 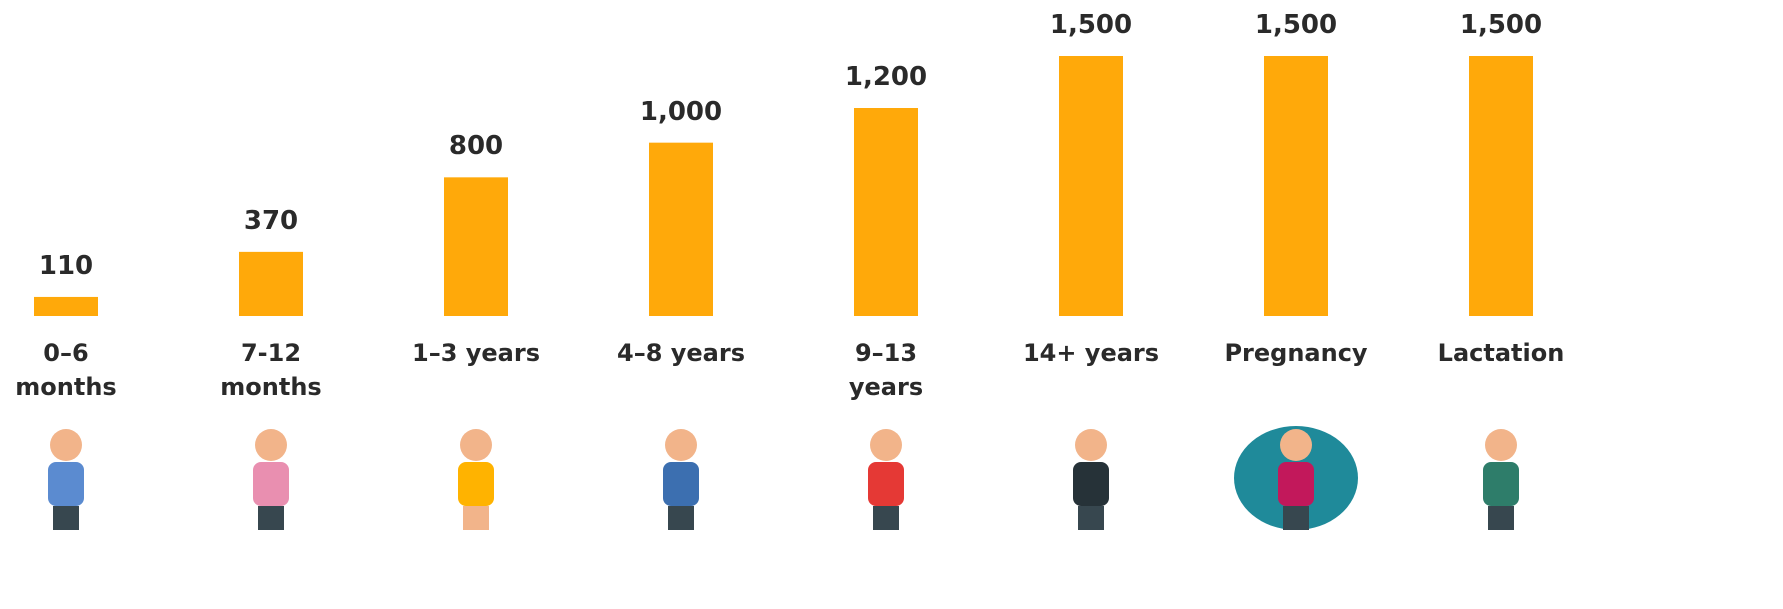 What do you see at coordinates (681, 111) in the screenshot?
I see `value-label: 1,000` at bounding box center [681, 111].